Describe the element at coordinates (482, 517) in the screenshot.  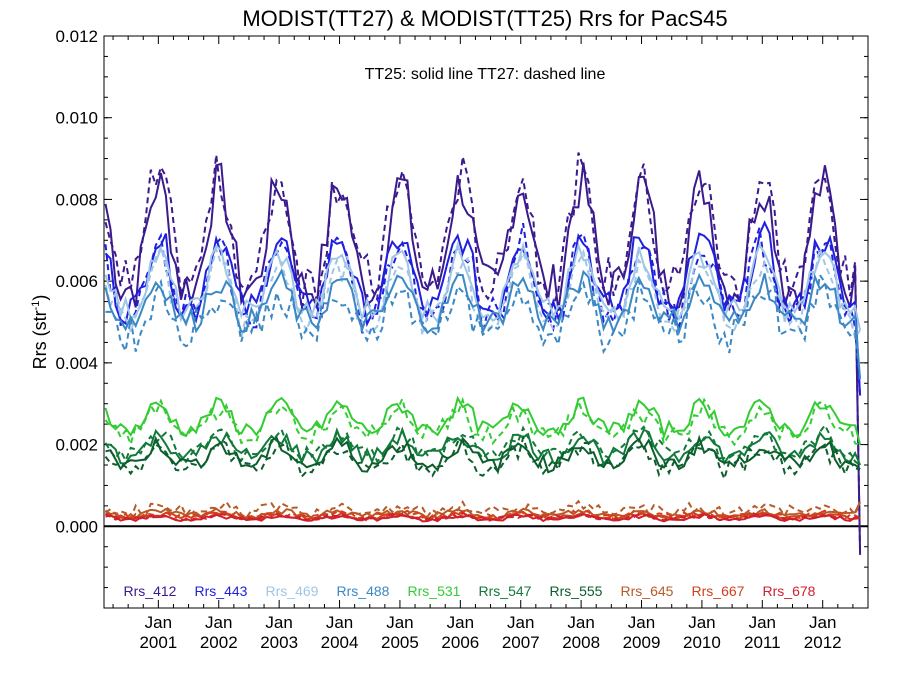
I see `series-line-rrs-678-tt27` at that location.